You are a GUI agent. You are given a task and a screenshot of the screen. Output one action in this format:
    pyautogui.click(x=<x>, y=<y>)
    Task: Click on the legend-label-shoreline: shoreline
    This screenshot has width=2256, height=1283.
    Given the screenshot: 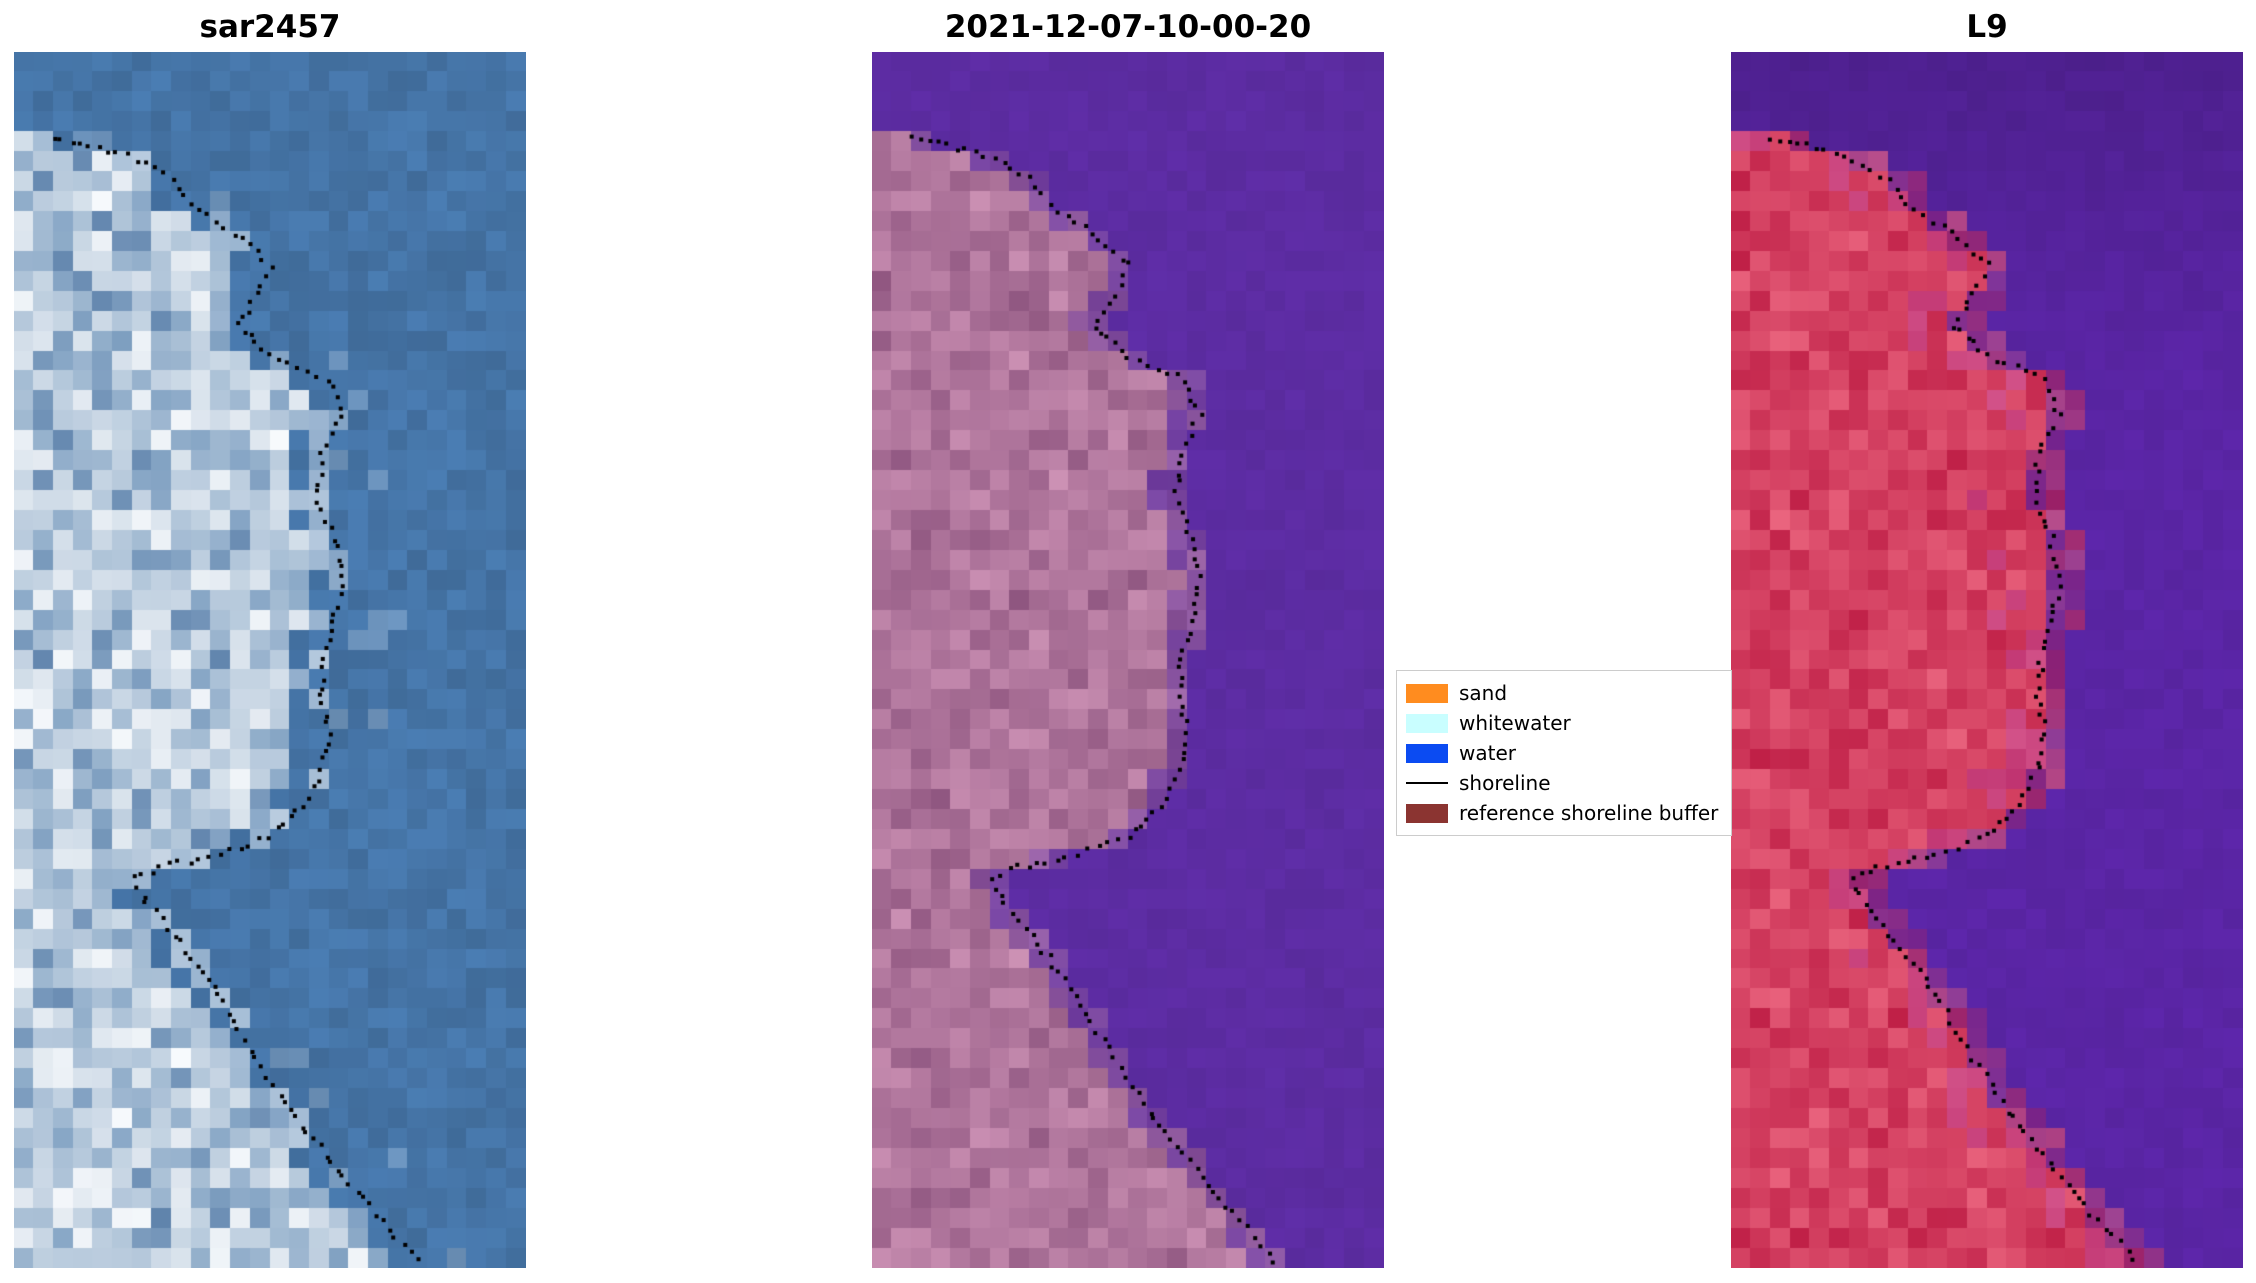 What is the action you would take?
    pyautogui.click(x=1505, y=783)
    